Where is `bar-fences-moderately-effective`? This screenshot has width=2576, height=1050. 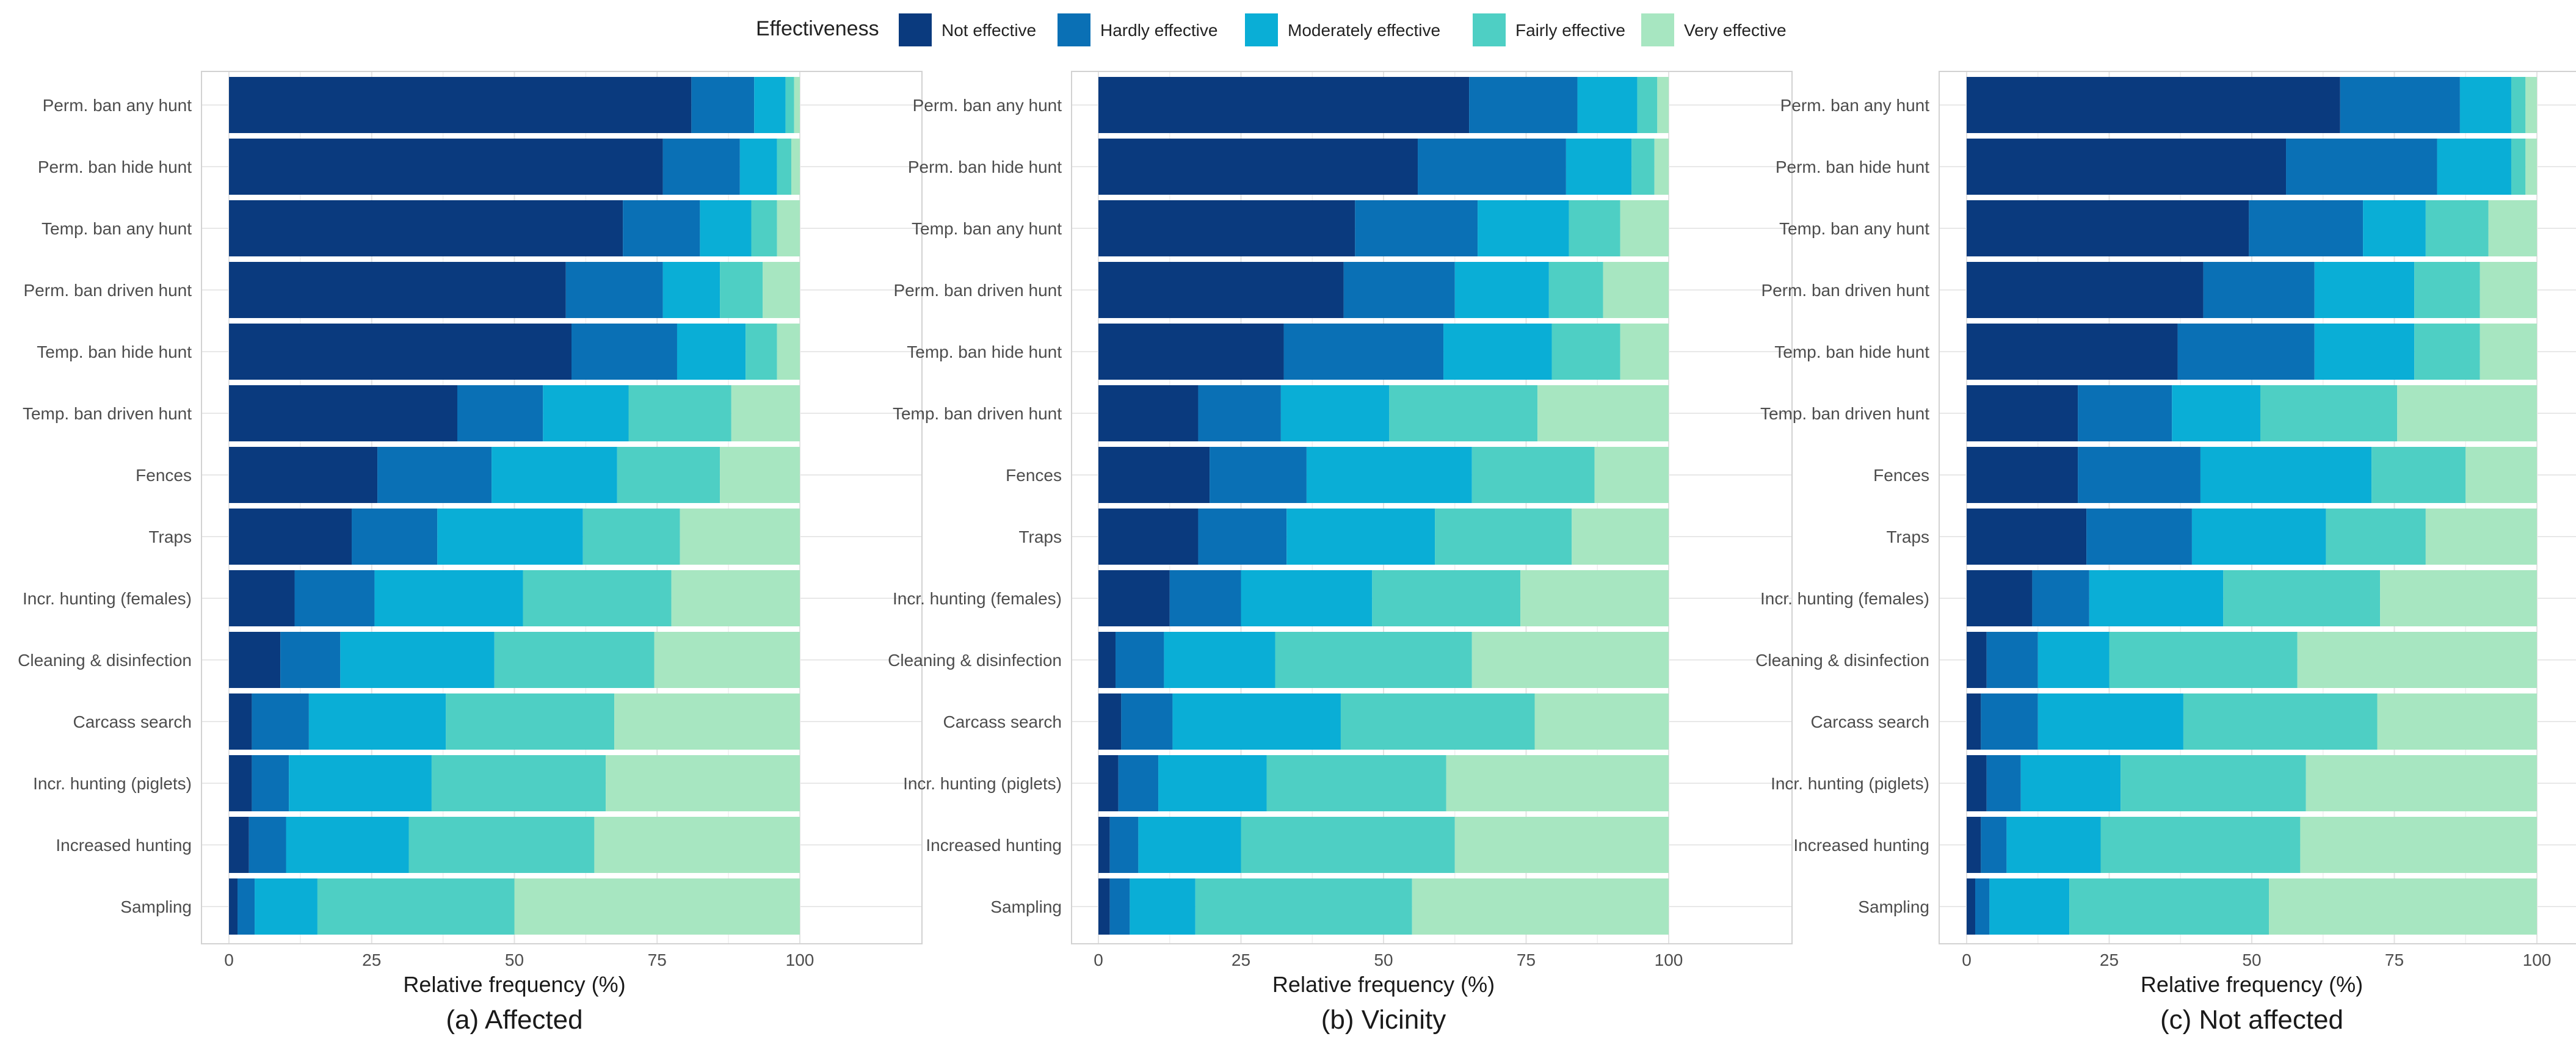 bar-fences-moderately-effective is located at coordinates (554, 475).